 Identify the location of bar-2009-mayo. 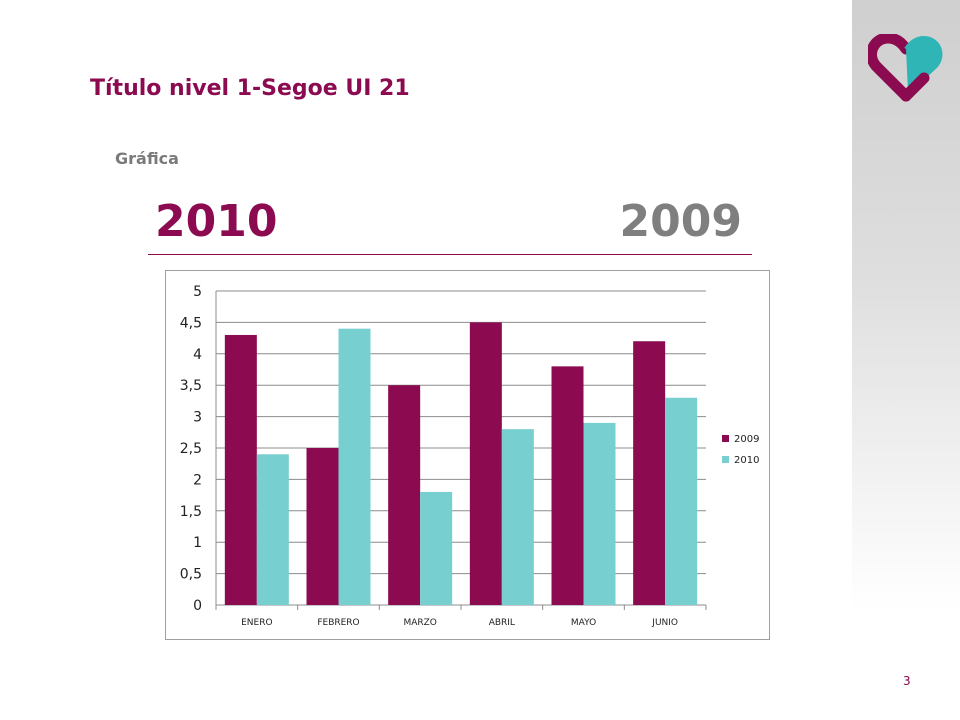
(567, 485).